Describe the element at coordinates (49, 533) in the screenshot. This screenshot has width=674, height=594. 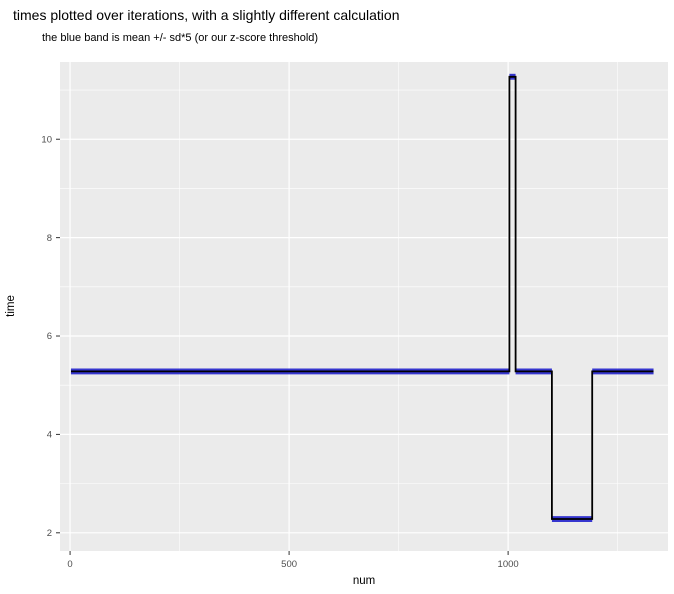
I see `y-tick-label: 2` at that location.